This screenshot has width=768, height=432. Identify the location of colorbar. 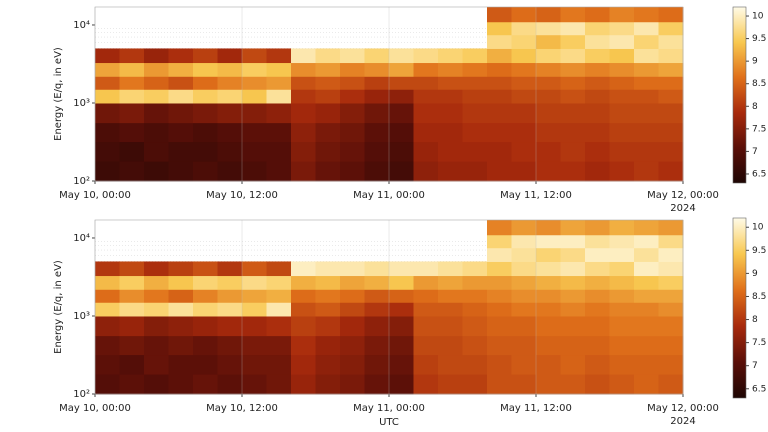
(739, 95).